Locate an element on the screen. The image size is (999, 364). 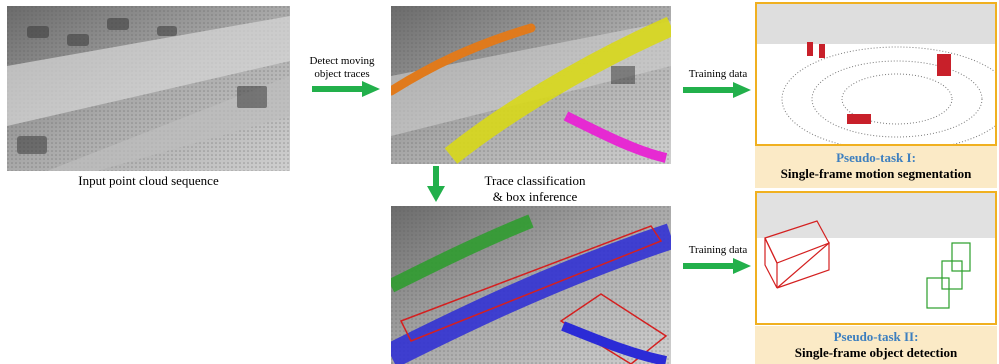
motion-segmentation-image is located at coordinates (876, 74).